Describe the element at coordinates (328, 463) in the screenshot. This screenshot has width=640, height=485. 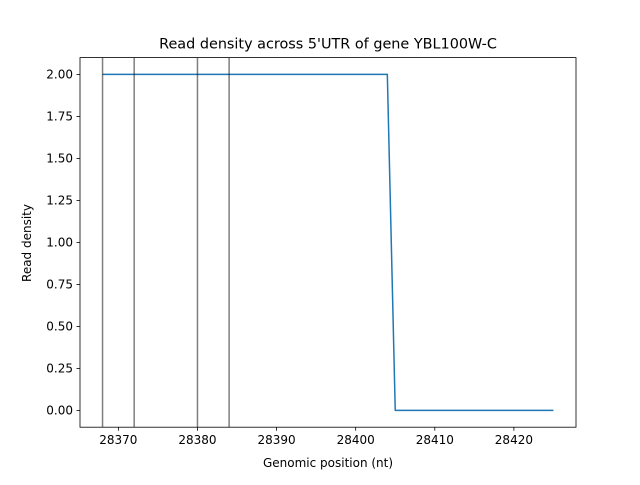
I see `x-axis-label: Genomic position (nt)` at that location.